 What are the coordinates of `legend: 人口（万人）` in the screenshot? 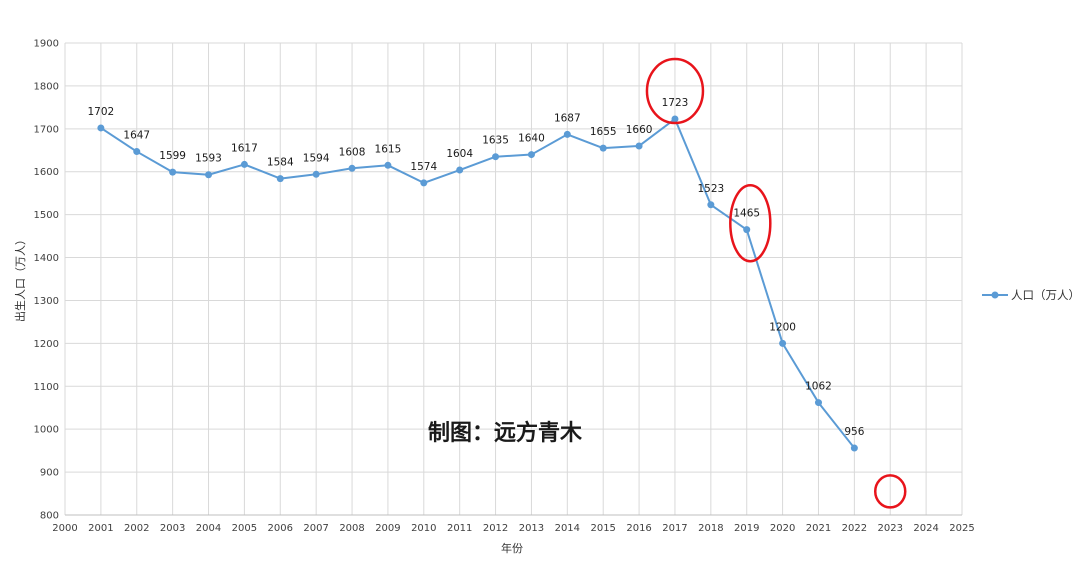 It's located at (1031, 295).